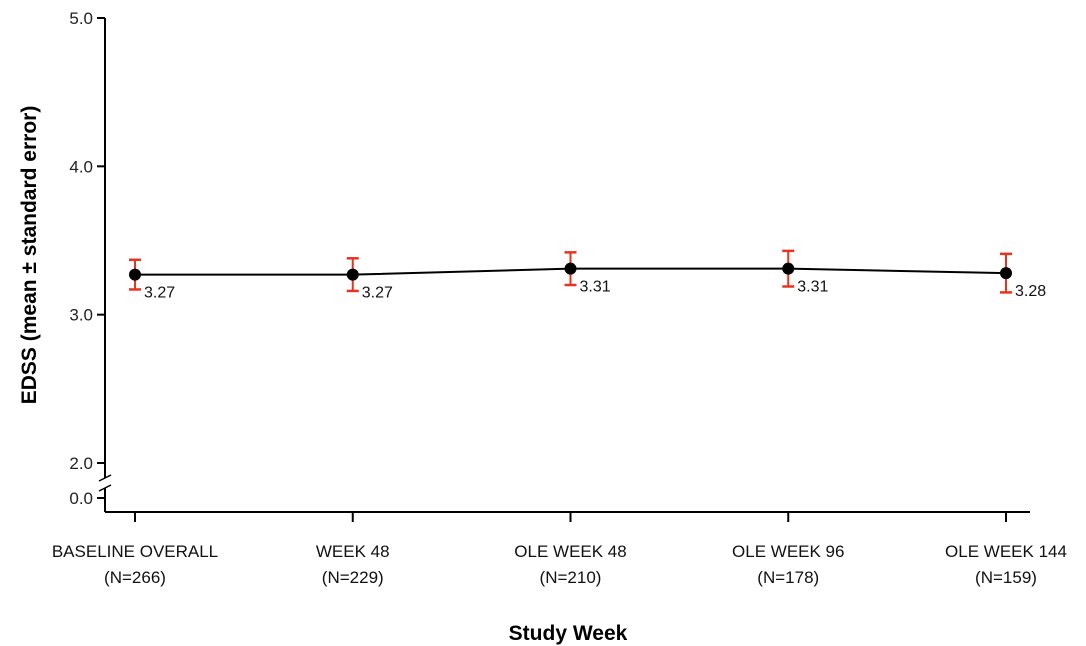  What do you see at coordinates (353, 551) in the screenshot?
I see `x-tick-label: WEEK 48` at bounding box center [353, 551].